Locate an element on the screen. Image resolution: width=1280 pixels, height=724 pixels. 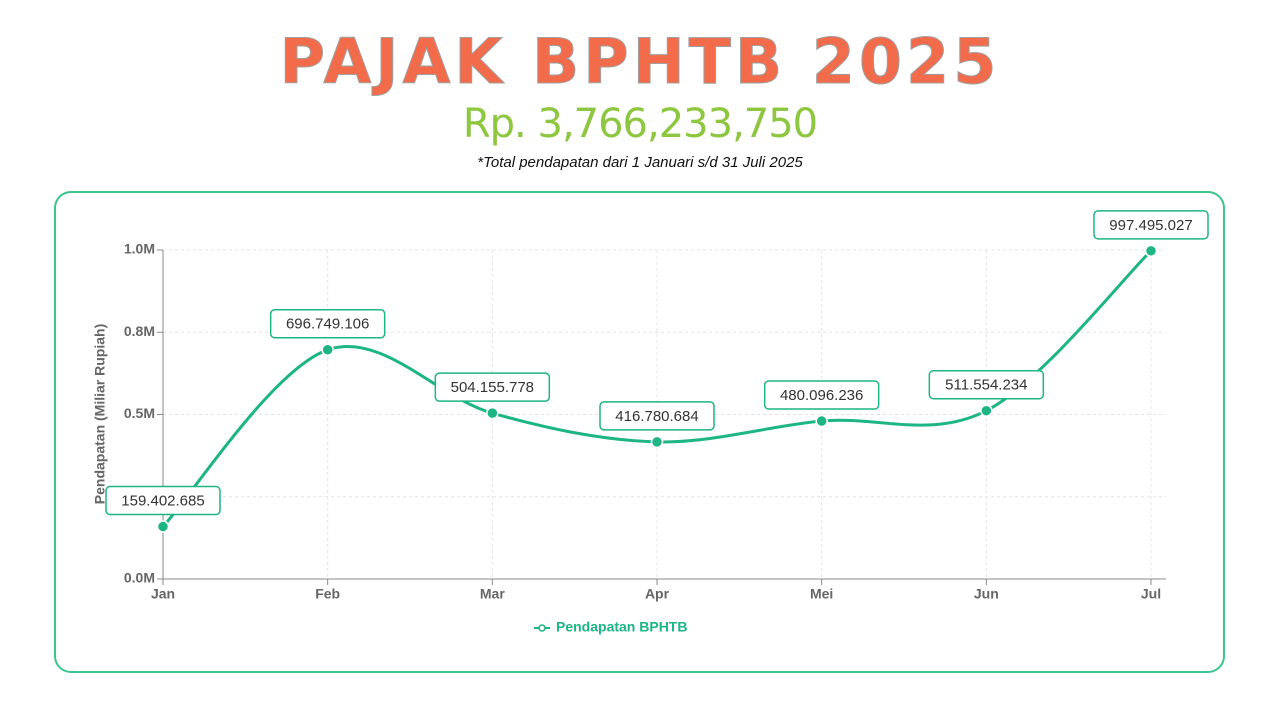
x-tick-label: Apr is located at coordinates (657, 594).